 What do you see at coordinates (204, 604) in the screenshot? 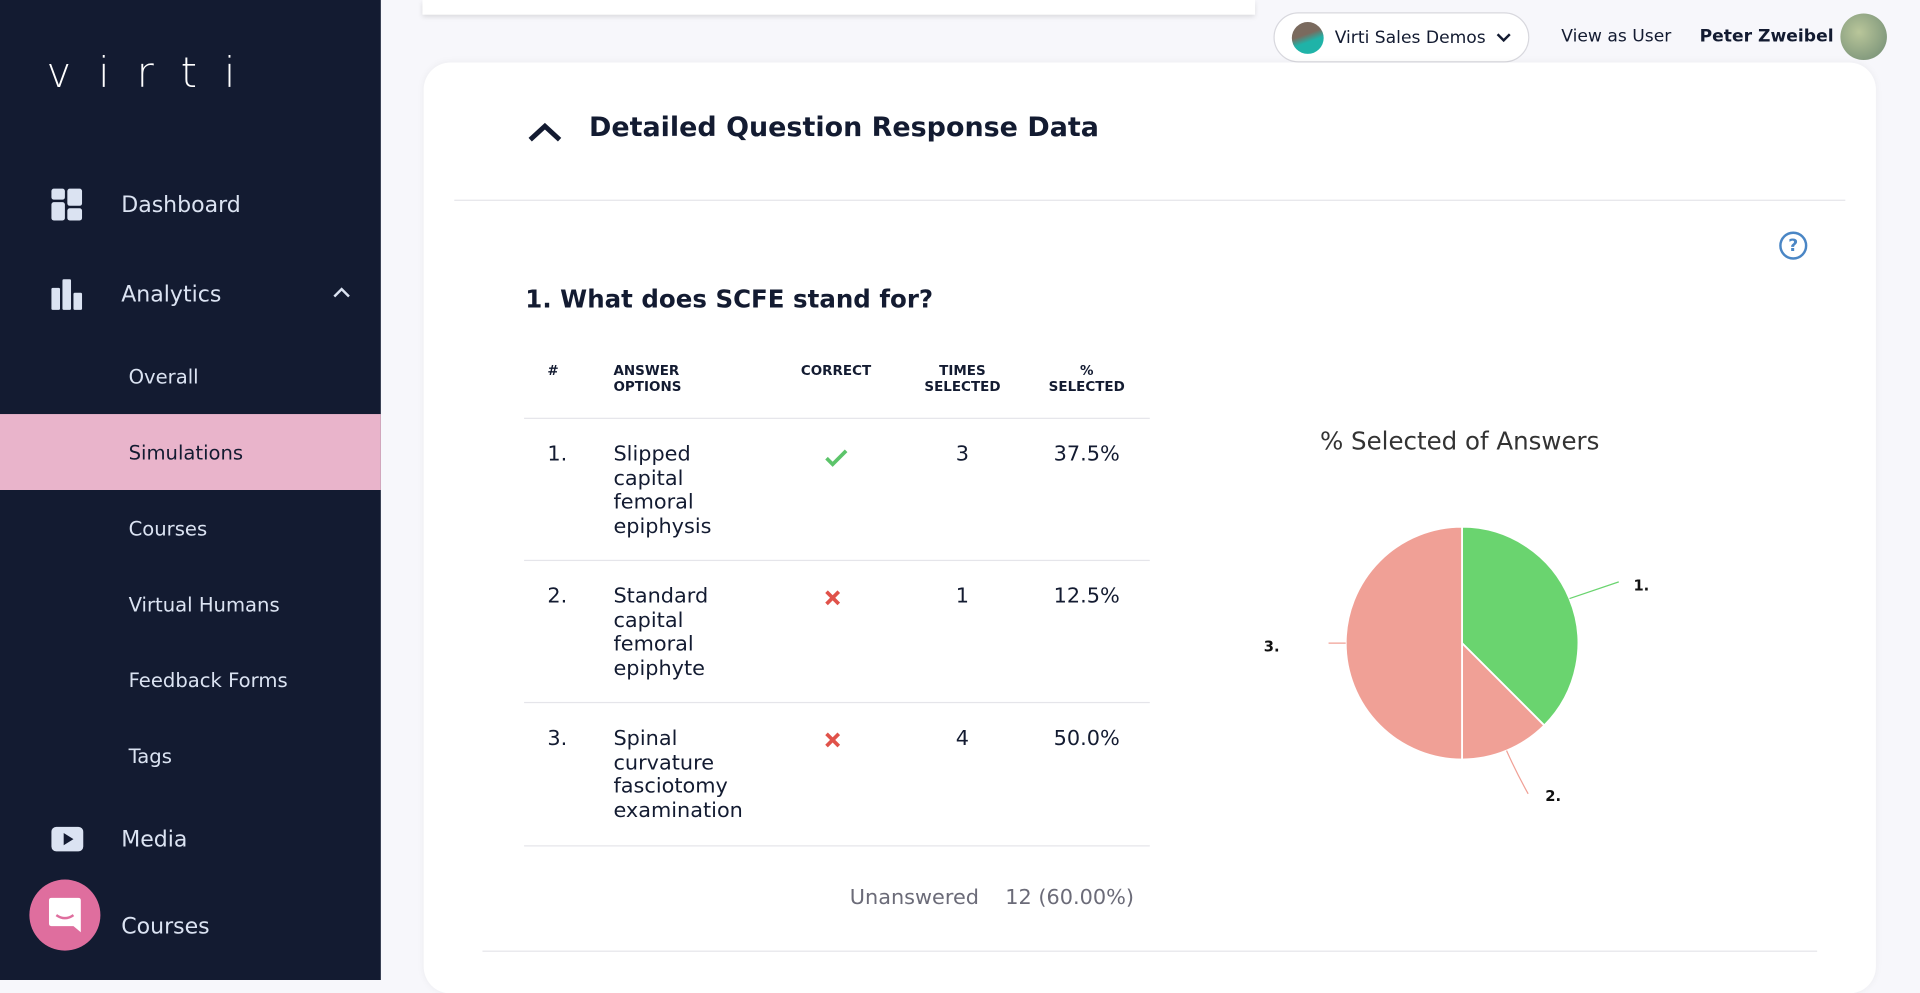
I see `sidebar-sub-virtual-humans: Virtual Humans` at bounding box center [204, 604].